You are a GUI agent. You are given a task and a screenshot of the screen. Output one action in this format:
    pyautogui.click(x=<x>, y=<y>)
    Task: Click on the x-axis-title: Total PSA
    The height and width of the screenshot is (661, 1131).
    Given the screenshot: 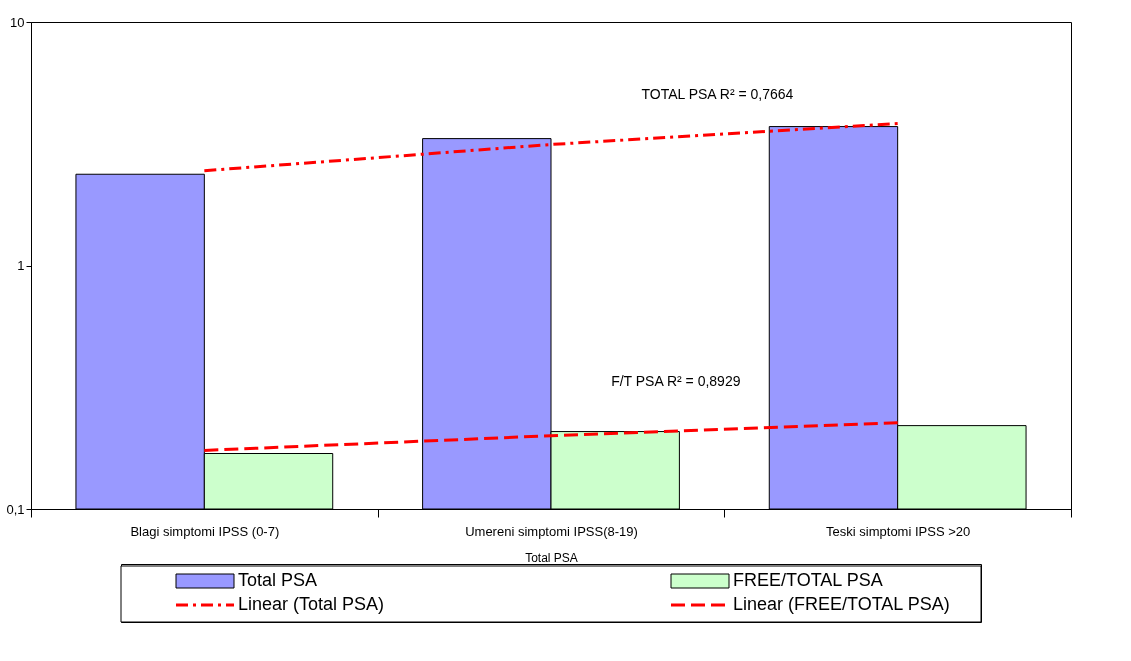 What is the action you would take?
    pyautogui.click(x=551, y=557)
    